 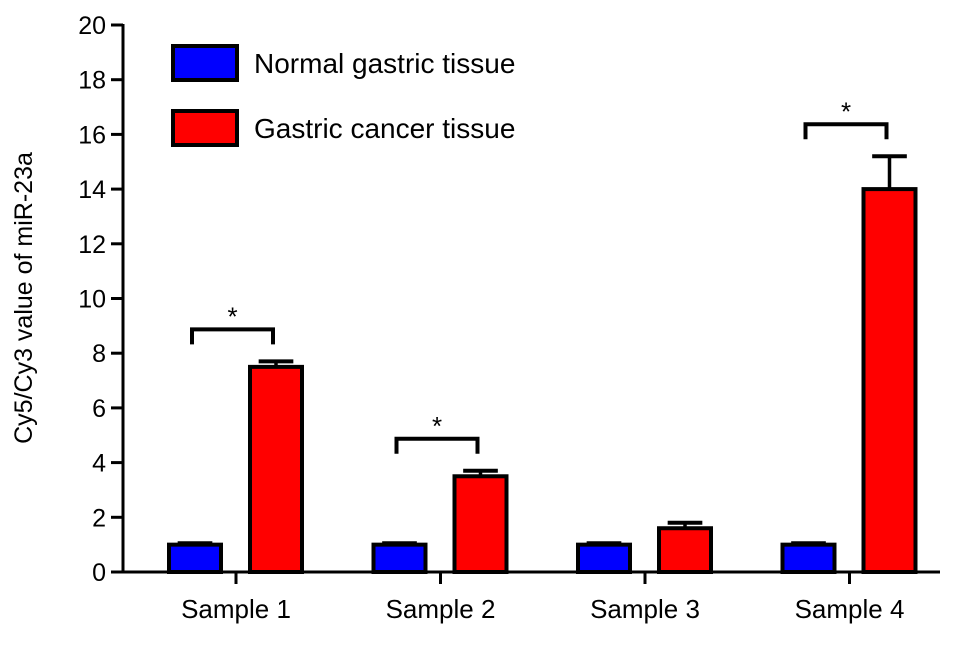 I want to click on legend-label-normal: Normal gastric tissue, so click(x=384, y=63).